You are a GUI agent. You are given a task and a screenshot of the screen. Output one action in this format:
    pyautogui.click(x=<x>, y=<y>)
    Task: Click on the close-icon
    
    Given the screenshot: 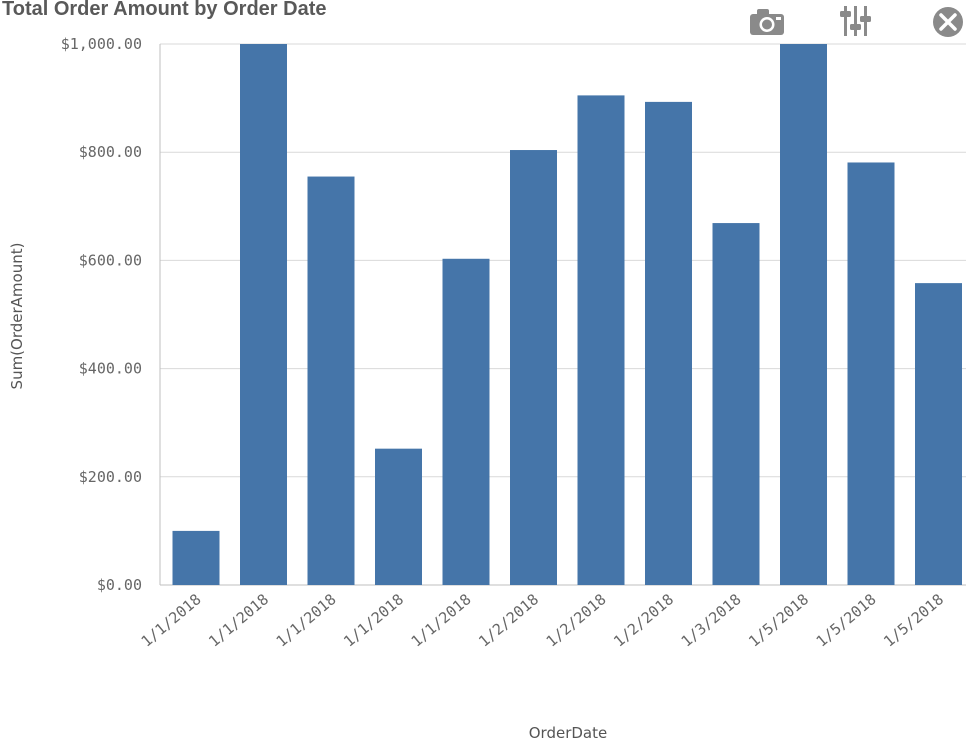 What is the action you would take?
    pyautogui.click(x=948, y=21)
    